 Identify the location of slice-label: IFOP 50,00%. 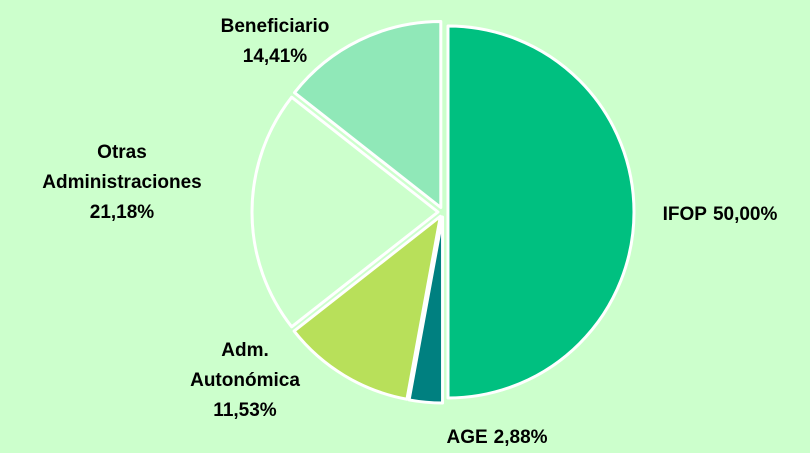
(715, 215).